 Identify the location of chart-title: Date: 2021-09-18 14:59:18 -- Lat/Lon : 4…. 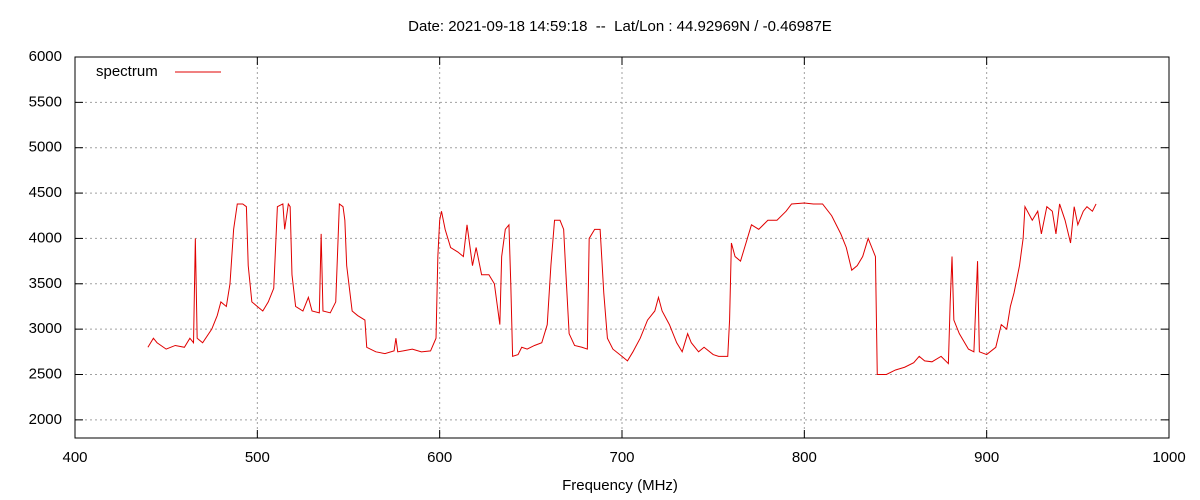
(620, 26).